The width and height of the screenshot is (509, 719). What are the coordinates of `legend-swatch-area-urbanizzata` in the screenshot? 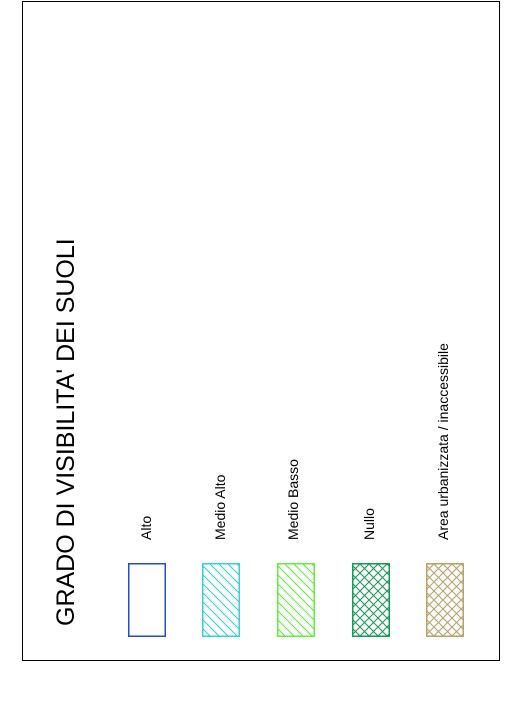 It's located at (445, 600).